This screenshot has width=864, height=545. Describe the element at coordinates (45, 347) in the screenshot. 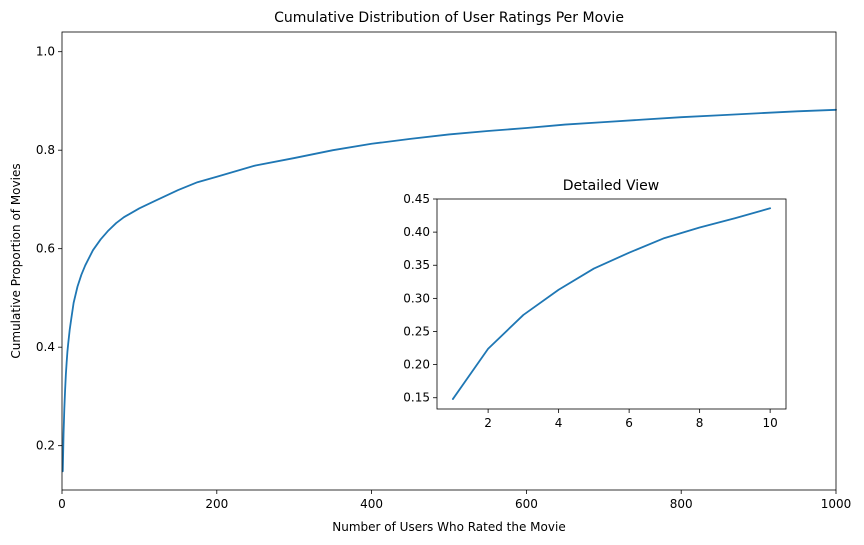

I see `main-y-tick-label: 0.4` at that location.